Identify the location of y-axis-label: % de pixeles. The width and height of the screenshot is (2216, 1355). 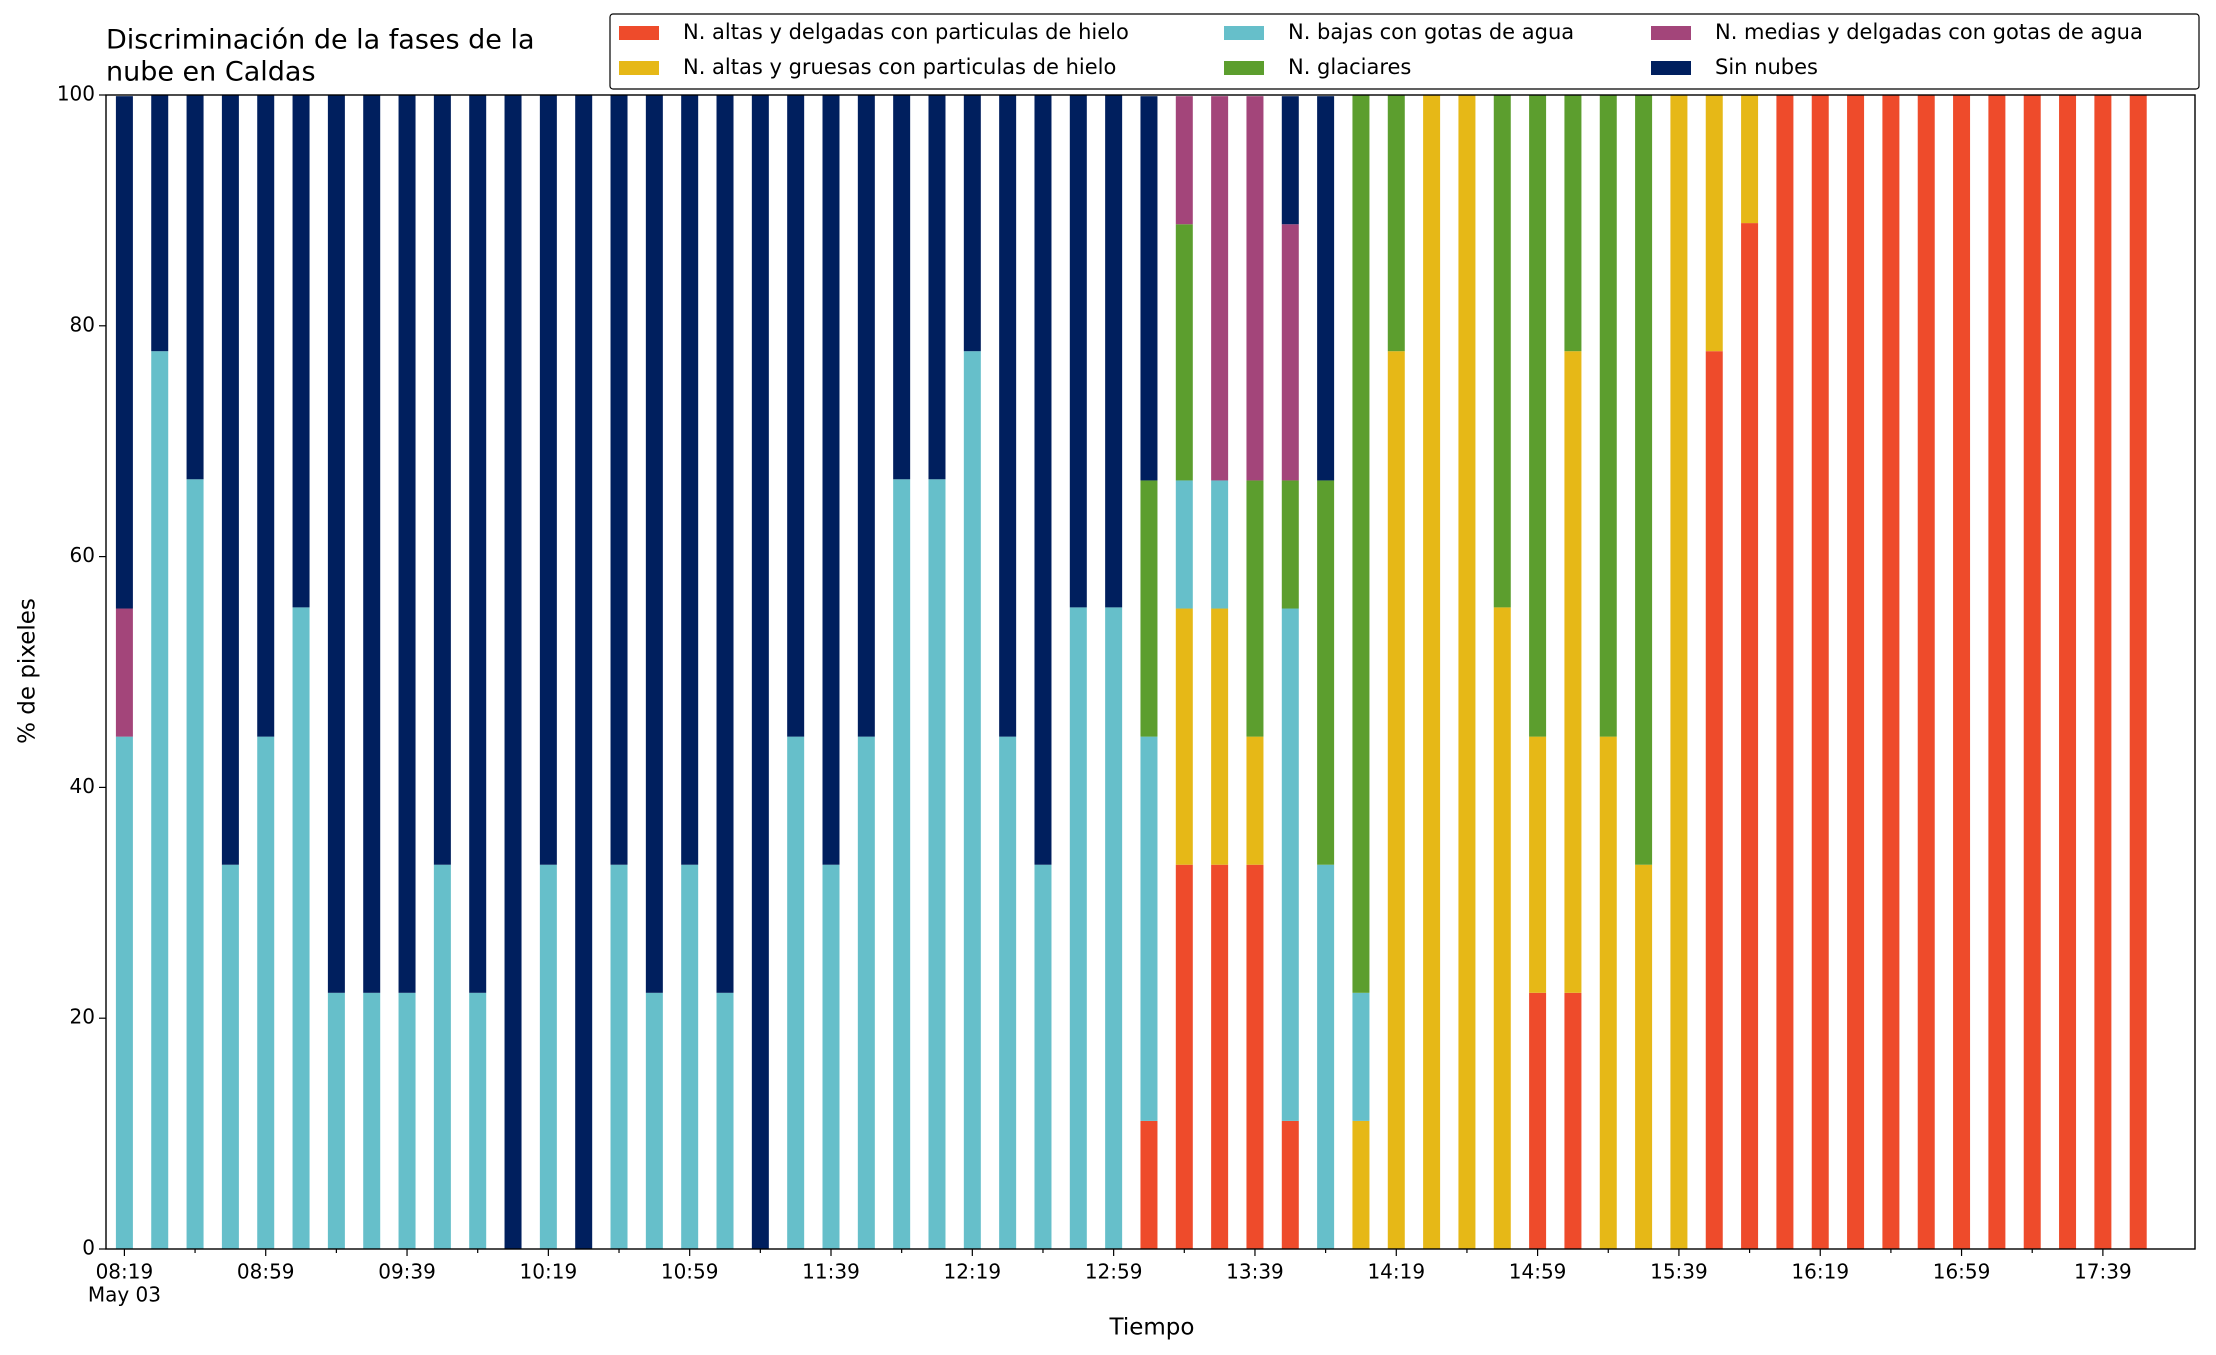
(28, 671).